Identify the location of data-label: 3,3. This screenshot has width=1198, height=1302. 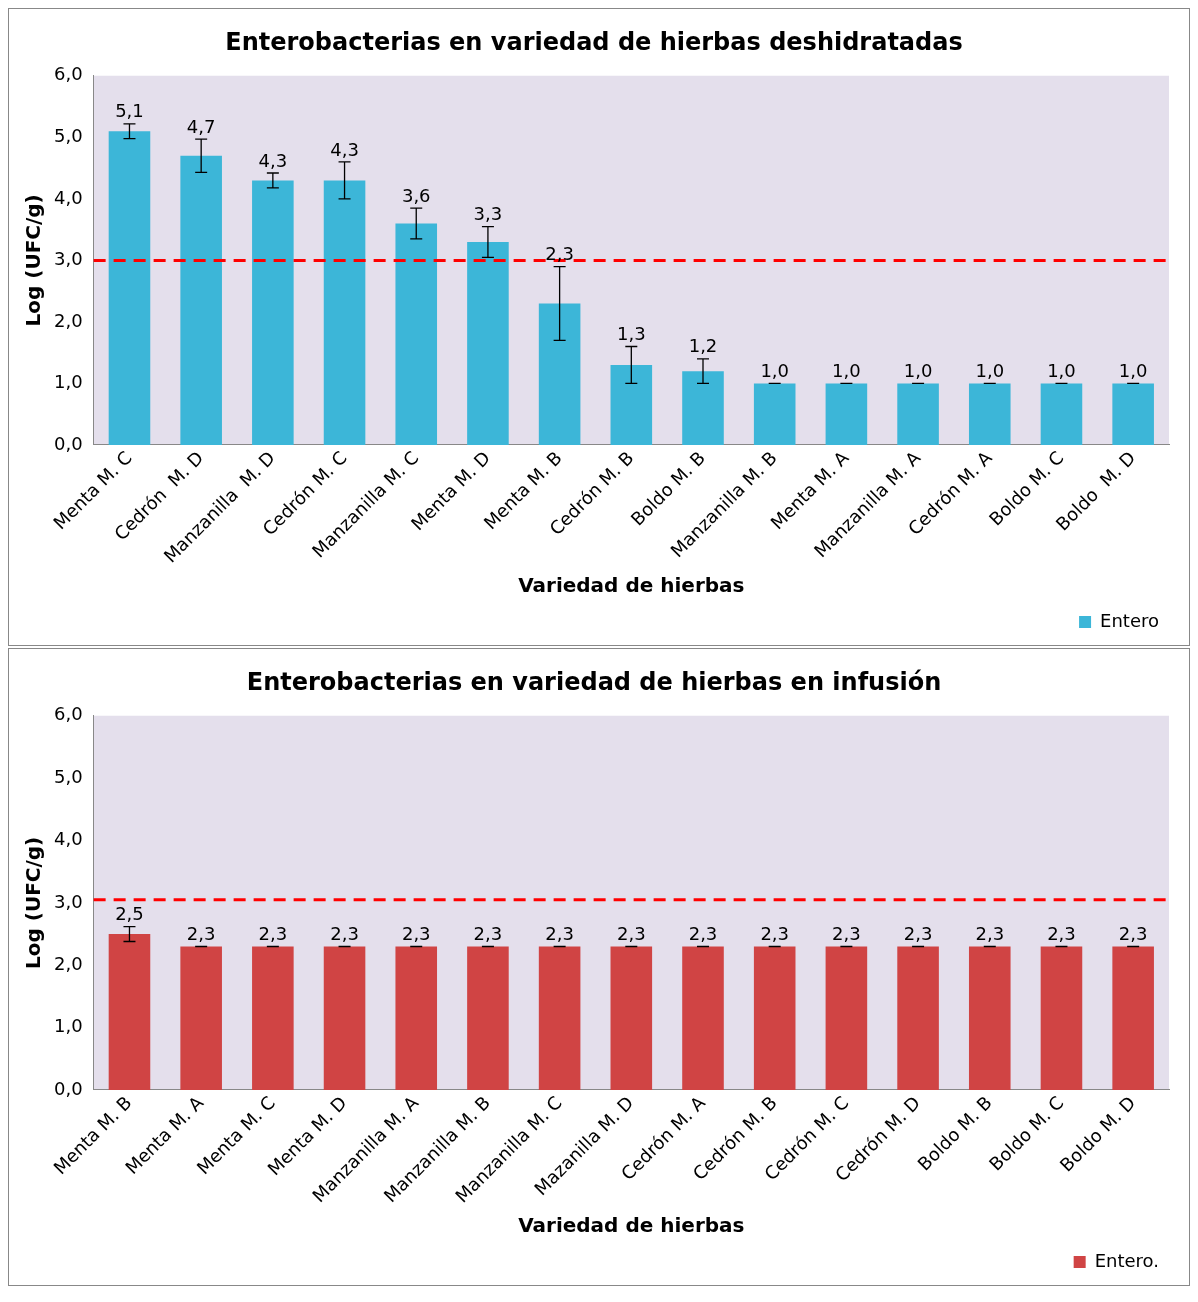
(488, 214).